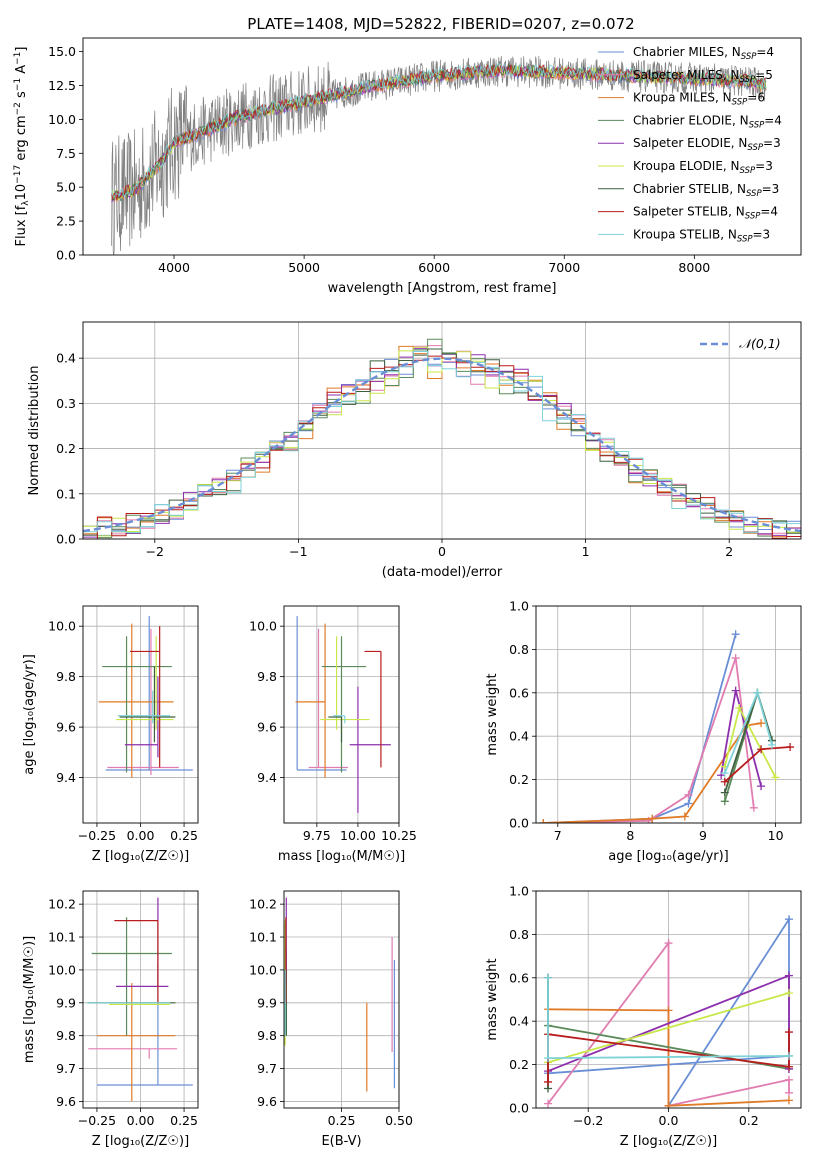 This screenshot has height=1170, width=819. What do you see at coordinates (586, 551) in the screenshot?
I see `x-tick-label: 1` at bounding box center [586, 551].